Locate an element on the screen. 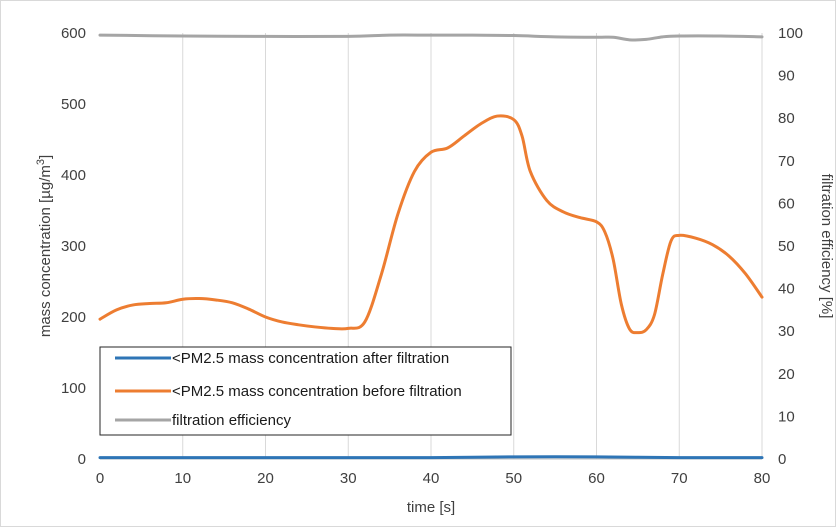  legend-label-filtration-efficiency: filtration efficiency is located at coordinates (231, 420).